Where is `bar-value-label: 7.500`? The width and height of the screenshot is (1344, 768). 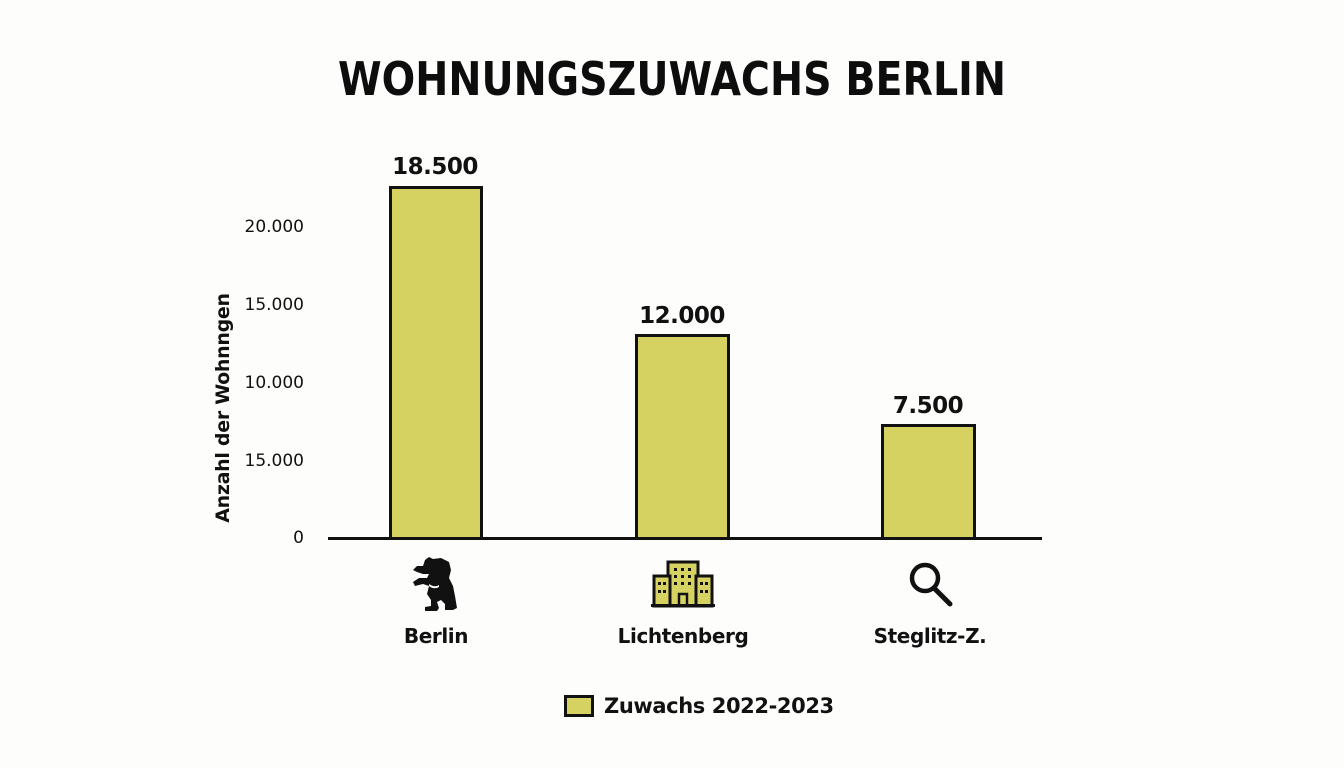
bar-value-label: 7.500 is located at coordinates (928, 406).